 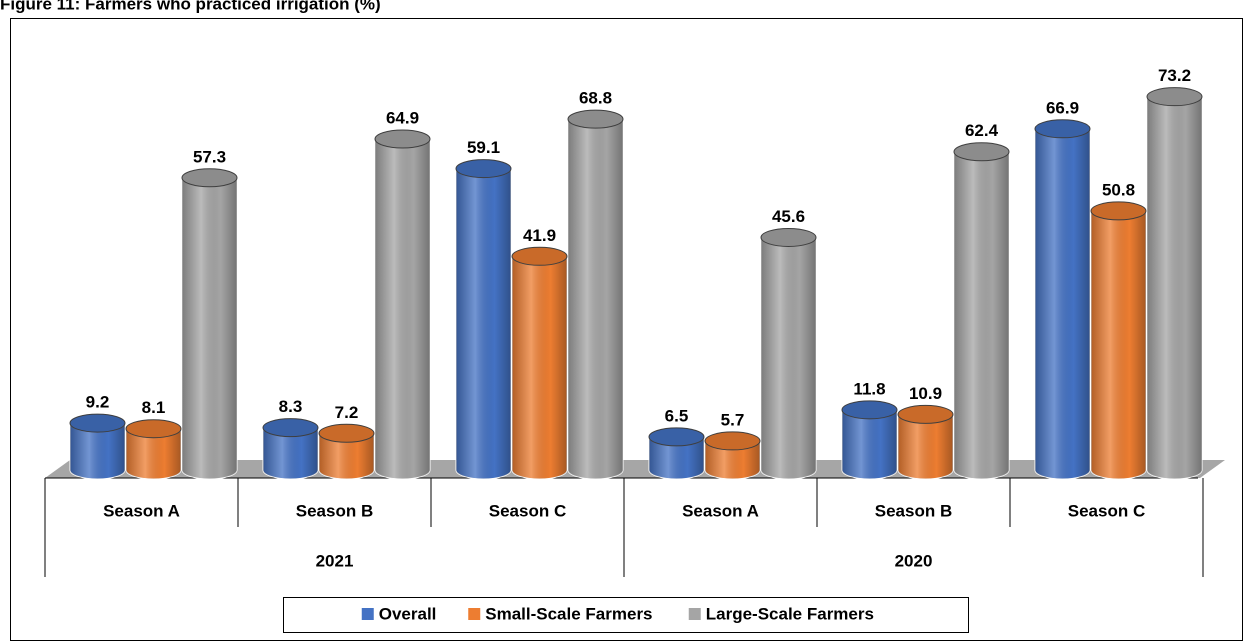 What do you see at coordinates (291, 406) in the screenshot?
I see `data-label: 8.3` at bounding box center [291, 406].